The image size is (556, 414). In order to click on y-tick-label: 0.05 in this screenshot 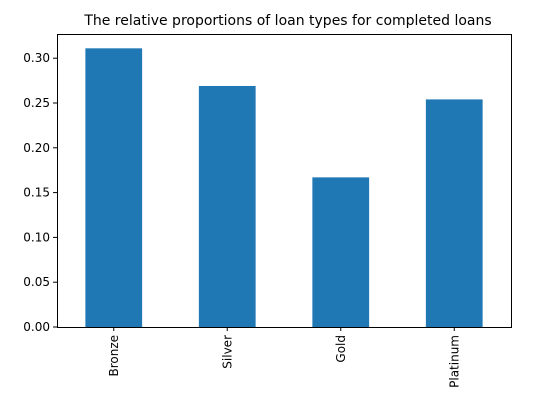, I will do `click(36, 282)`.